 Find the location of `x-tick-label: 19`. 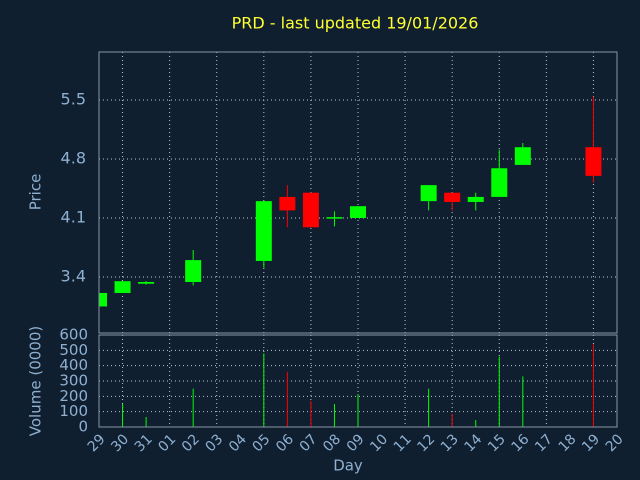

x-tick-label: 19 is located at coordinates (591, 443).